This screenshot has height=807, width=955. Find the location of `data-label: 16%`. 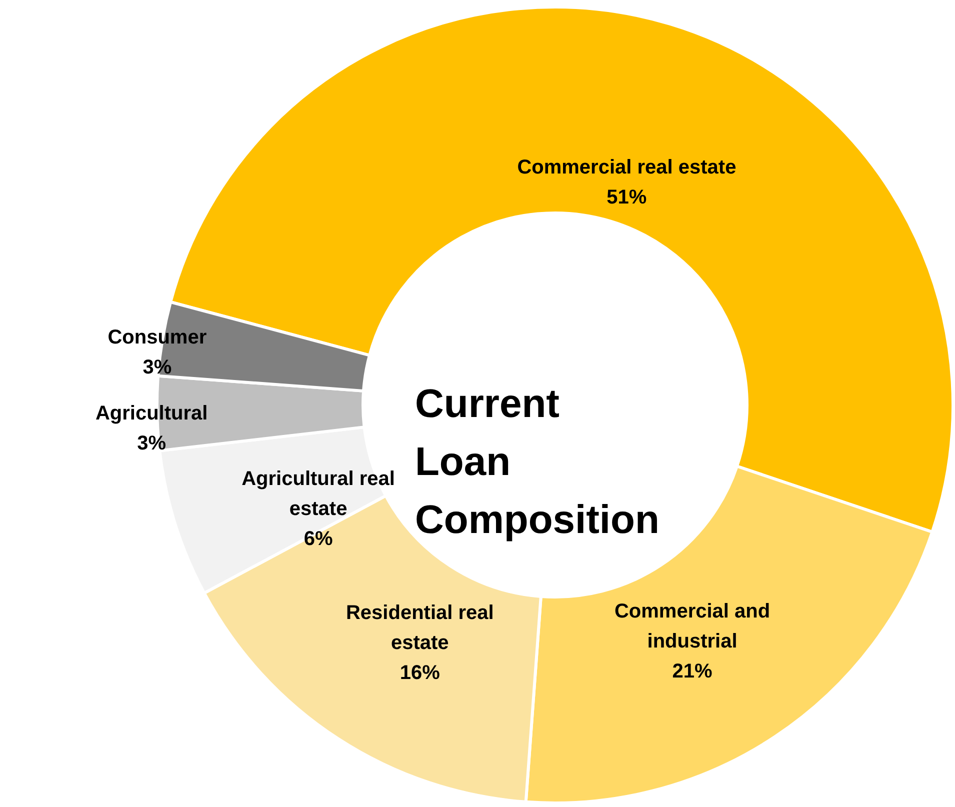

data-label: 16% is located at coordinates (420, 673).